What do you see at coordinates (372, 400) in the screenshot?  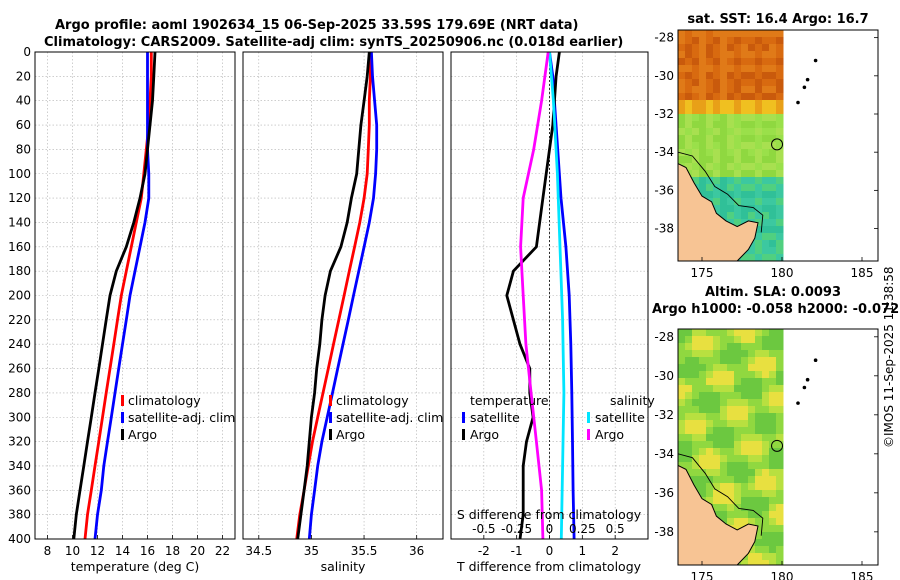 I see `legend-label: climatology` at bounding box center [372, 400].